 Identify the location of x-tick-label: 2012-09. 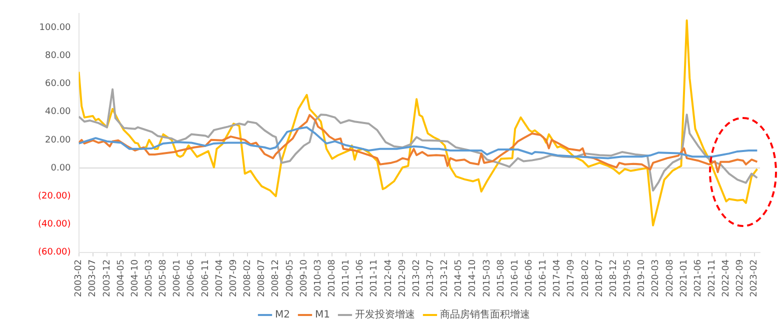
(403, 278).